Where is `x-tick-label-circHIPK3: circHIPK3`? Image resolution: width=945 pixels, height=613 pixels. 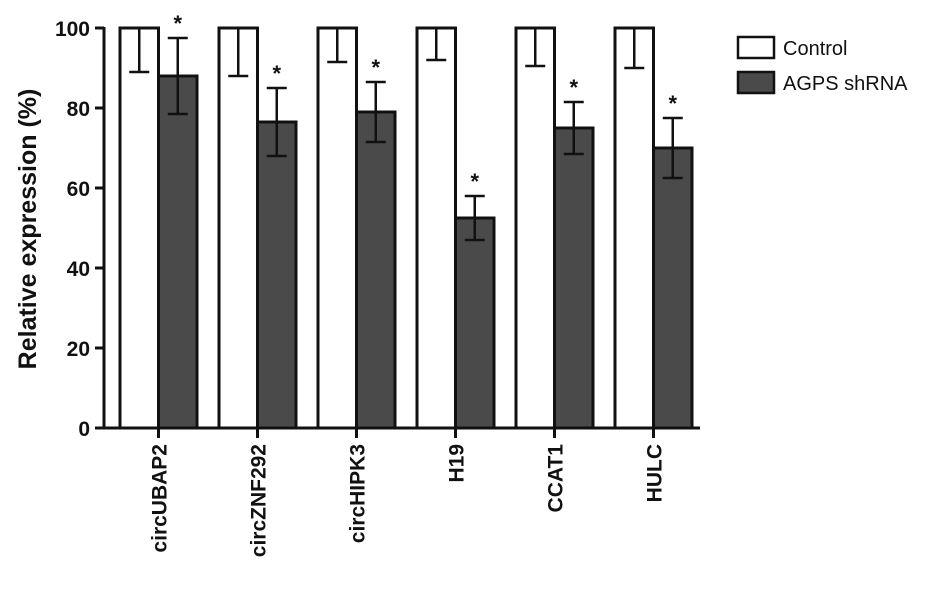 x-tick-label-circHIPK3: circHIPK3 is located at coordinates (358, 493).